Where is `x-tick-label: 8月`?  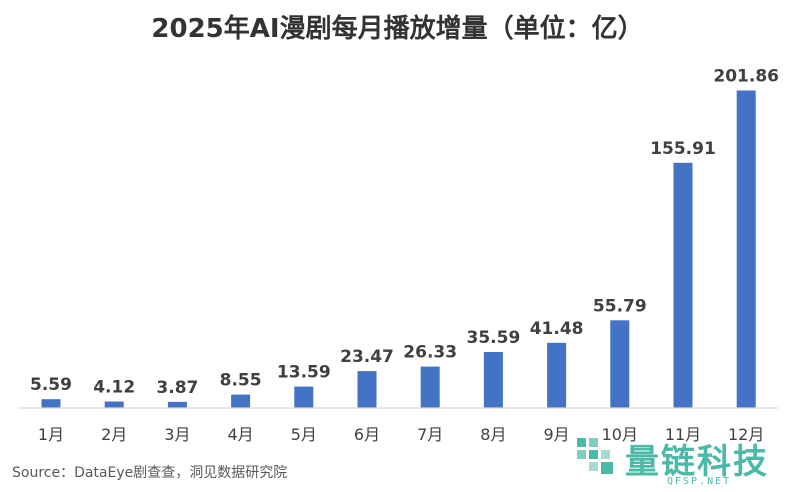
x-tick-label: 8月 is located at coordinates (493, 434).